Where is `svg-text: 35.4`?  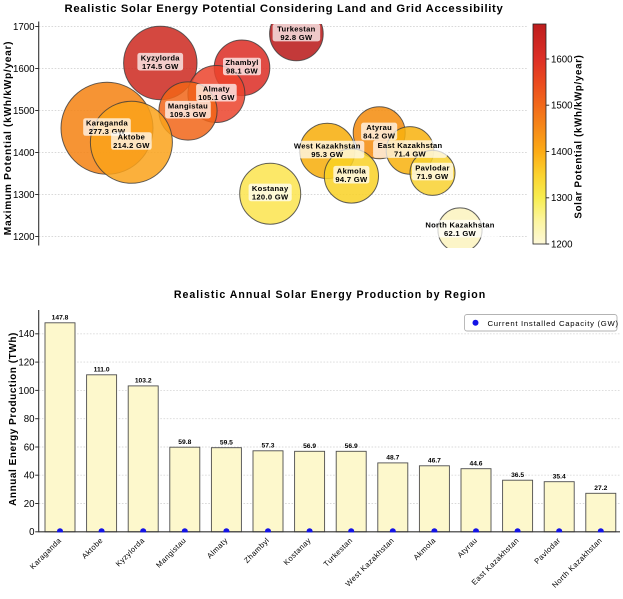 svg-text: 35.4 is located at coordinates (559, 477).